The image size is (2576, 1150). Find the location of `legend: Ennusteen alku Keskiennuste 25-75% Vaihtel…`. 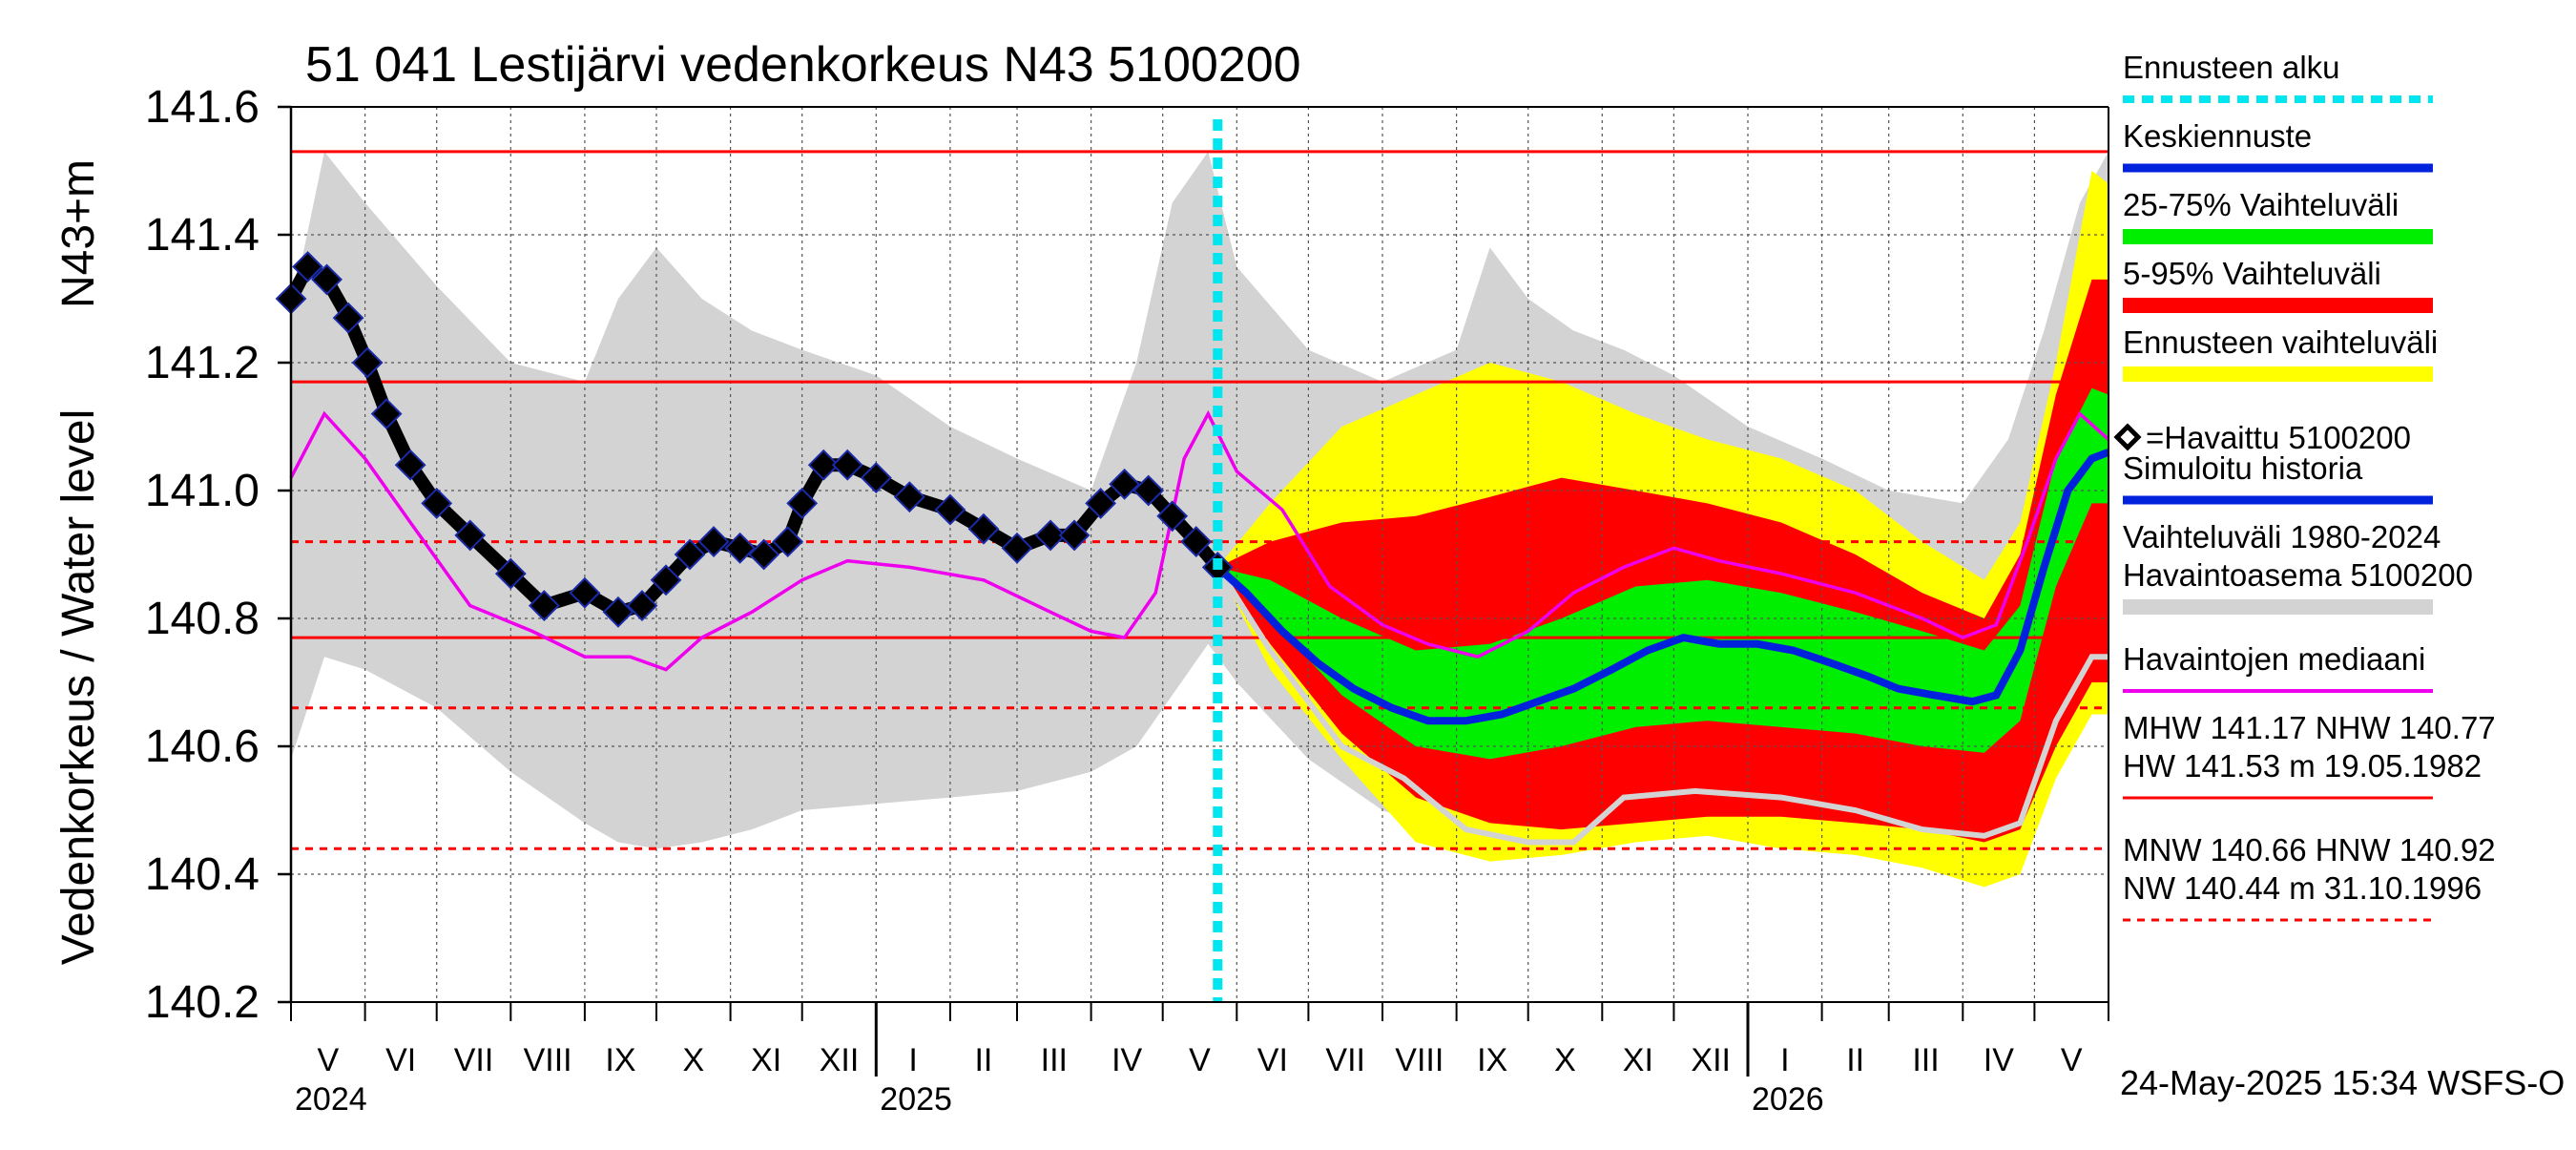

legend: Ennusteen alku Keskiennuste 25-75% Vaihtel… is located at coordinates (2304, 486).